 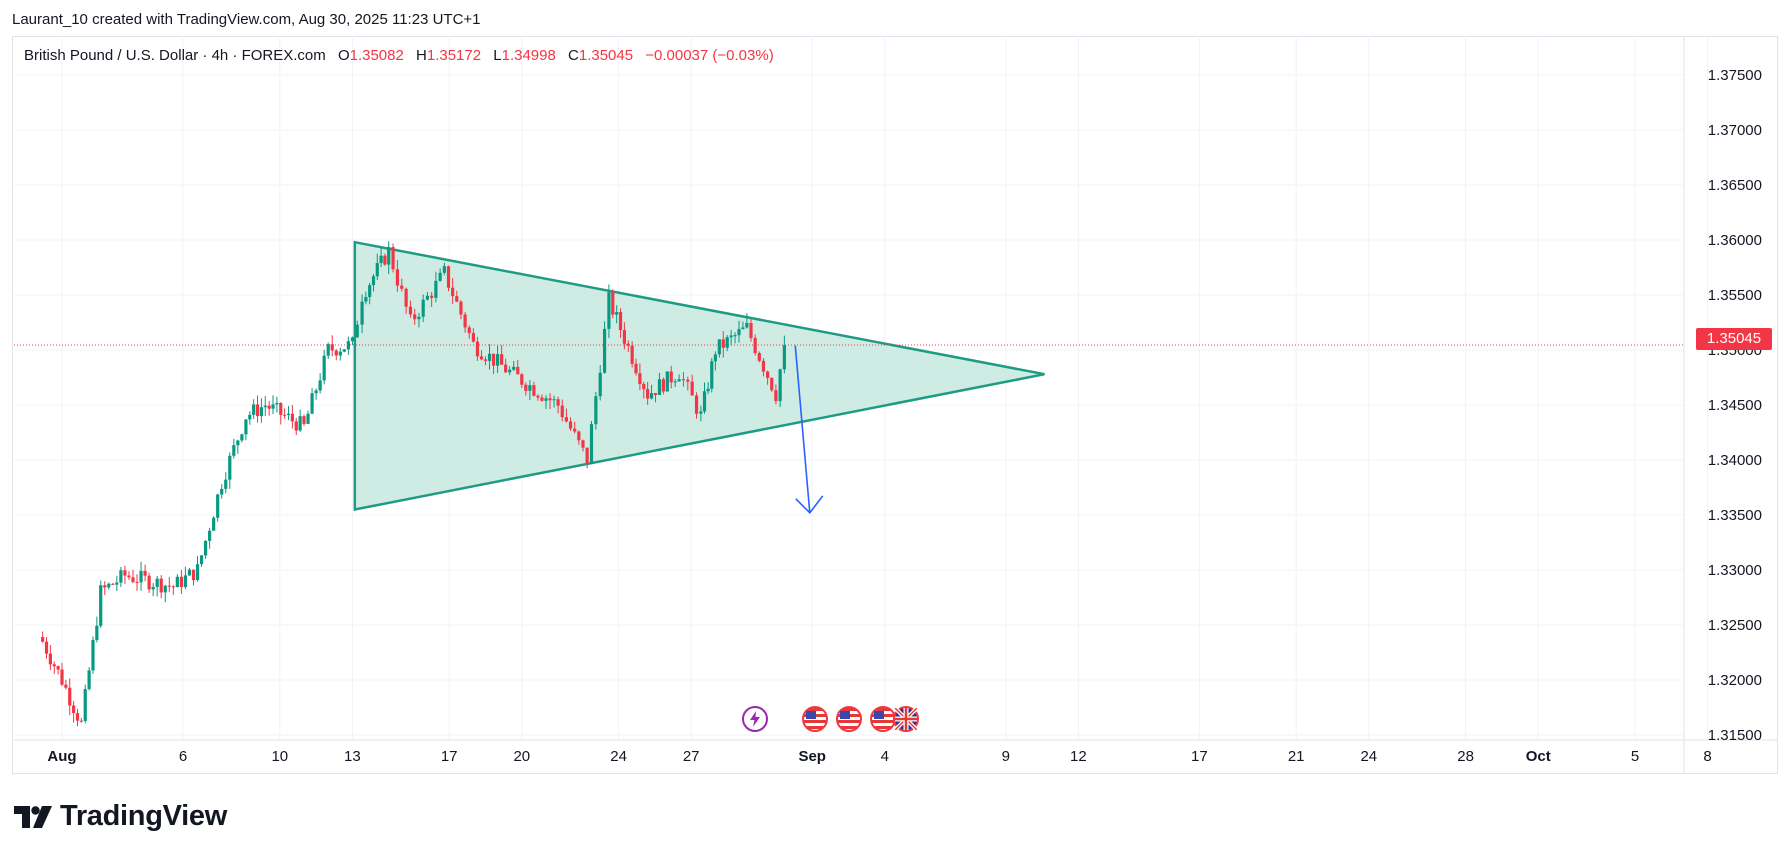 I want to click on uk-flag-icon, so click(x=906, y=719).